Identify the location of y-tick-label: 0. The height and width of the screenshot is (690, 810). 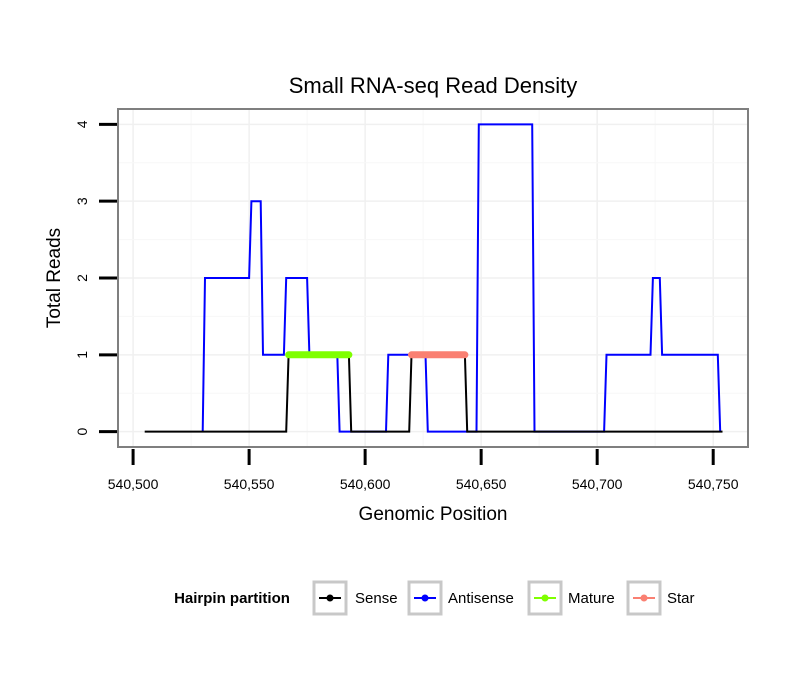
(82, 432).